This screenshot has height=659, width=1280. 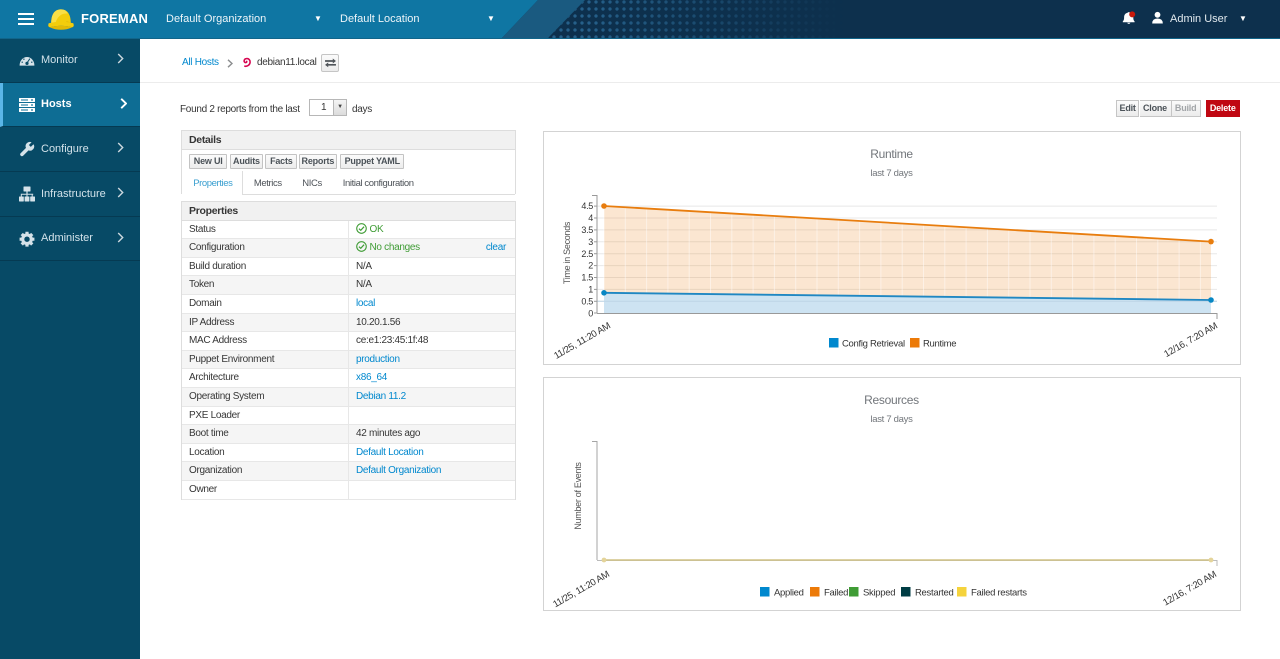 I want to click on svg-text: 1, so click(x=590, y=290).